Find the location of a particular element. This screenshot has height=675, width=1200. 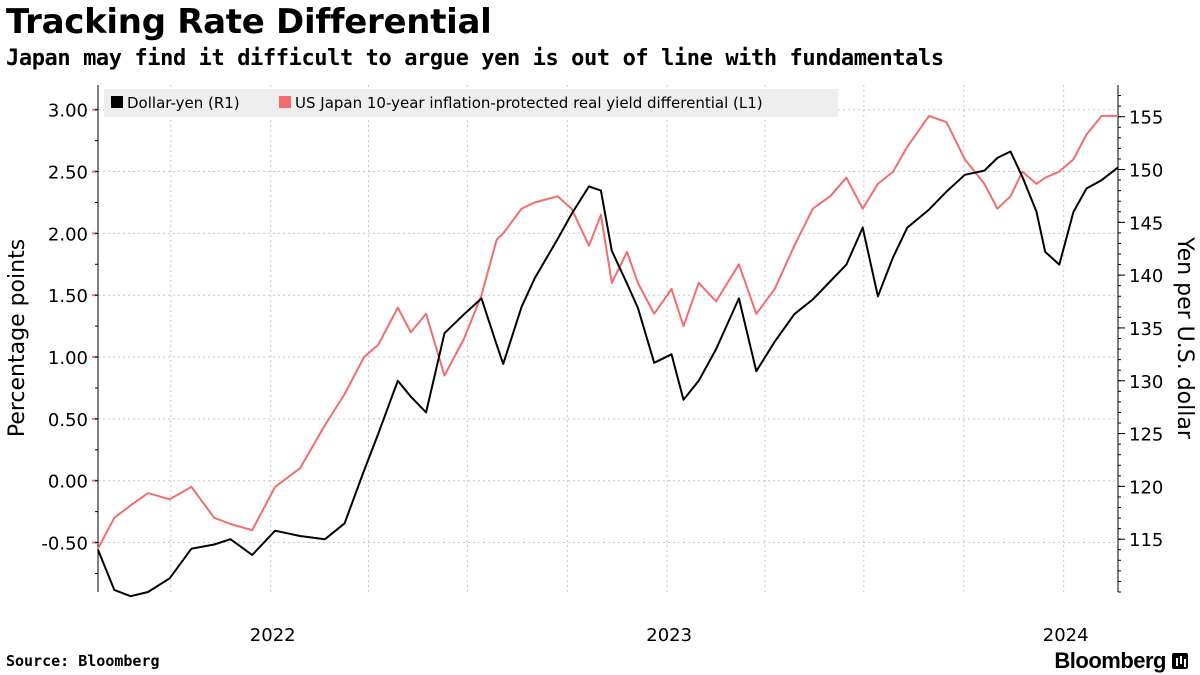

right-tick-label: 130 is located at coordinates (1146, 382).